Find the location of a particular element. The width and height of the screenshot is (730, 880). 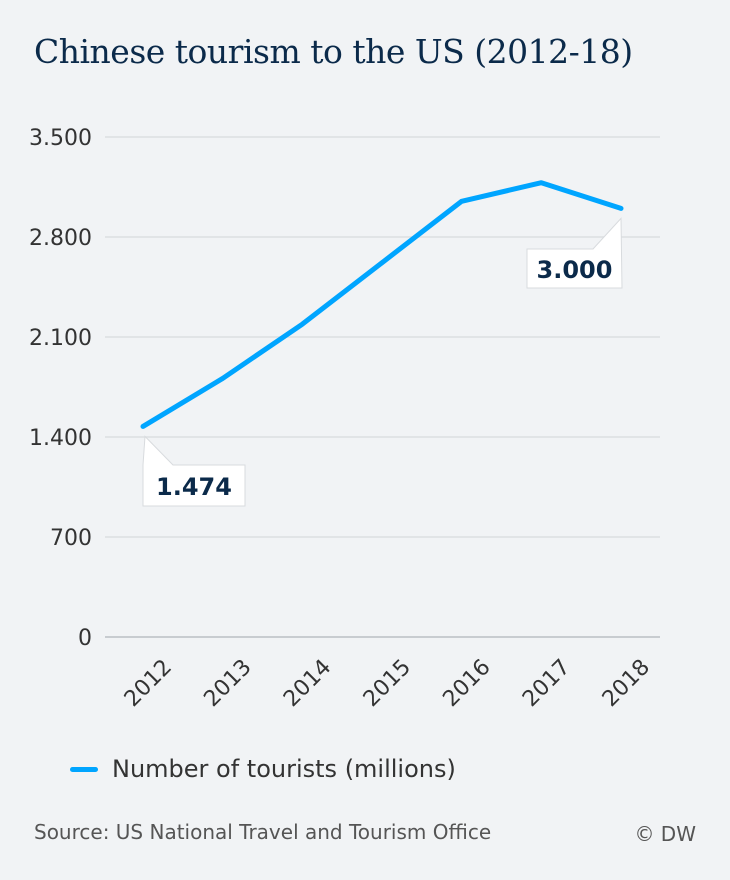

x-tick-label: 2015 is located at coordinates (387, 683).